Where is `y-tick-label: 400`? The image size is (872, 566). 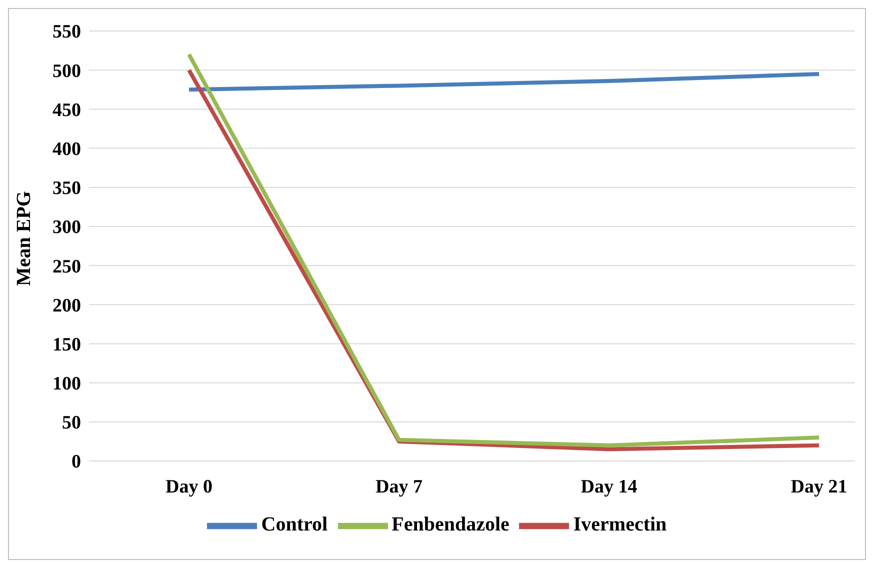 y-tick-label: 400 is located at coordinates (66, 149).